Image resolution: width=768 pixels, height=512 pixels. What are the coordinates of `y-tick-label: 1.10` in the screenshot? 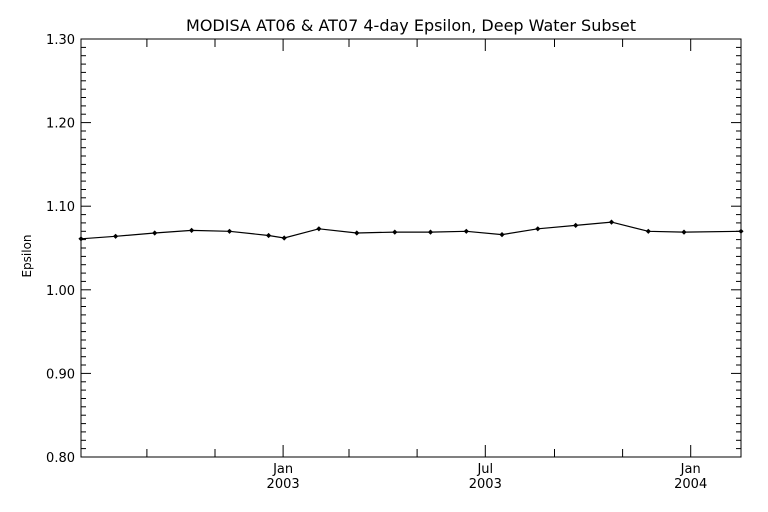 It's located at (60, 207).